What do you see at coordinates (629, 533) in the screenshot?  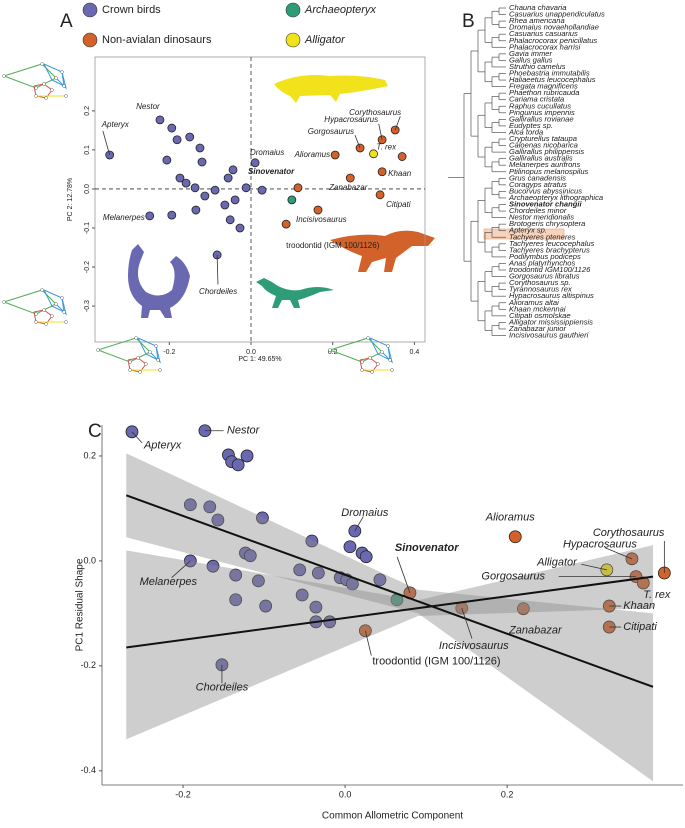 I see `point-label: Corythosaurus` at bounding box center [629, 533].